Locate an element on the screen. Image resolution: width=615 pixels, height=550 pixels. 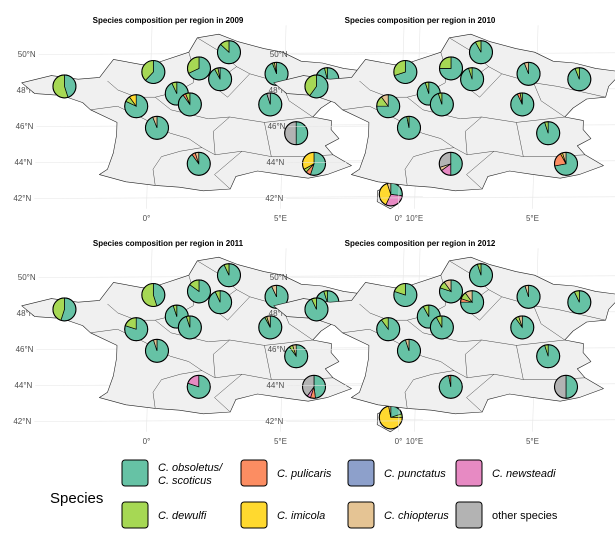
legend-item-dew: C. dewulfi is located at coordinates (164, 515).